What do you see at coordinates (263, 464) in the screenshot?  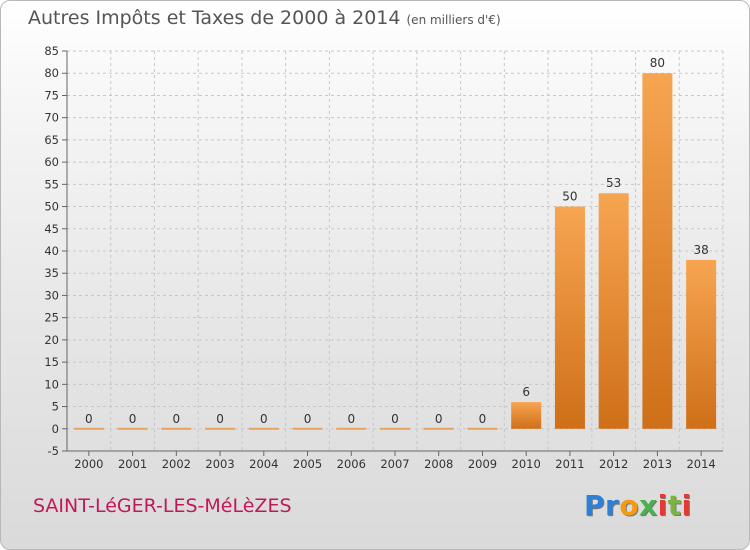 I see `x-tick-label: 2004` at bounding box center [263, 464].